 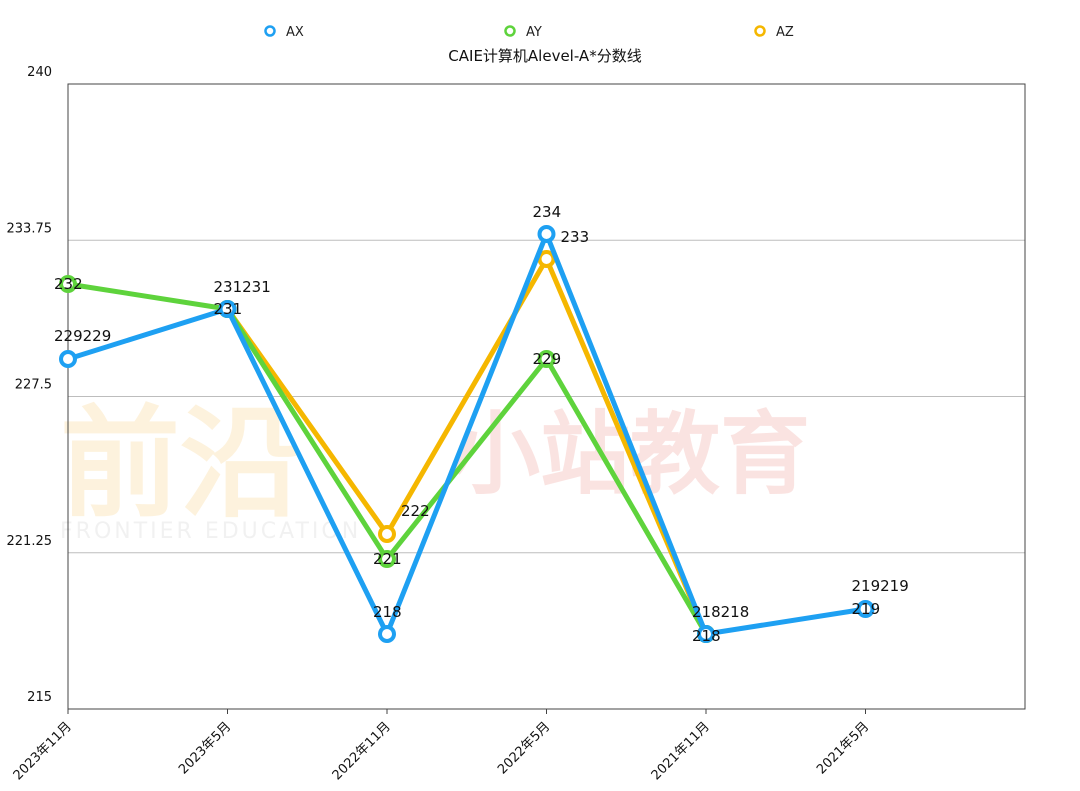 What do you see at coordinates (39, 72) in the screenshot?
I see `y-tick-label: 240` at bounding box center [39, 72].